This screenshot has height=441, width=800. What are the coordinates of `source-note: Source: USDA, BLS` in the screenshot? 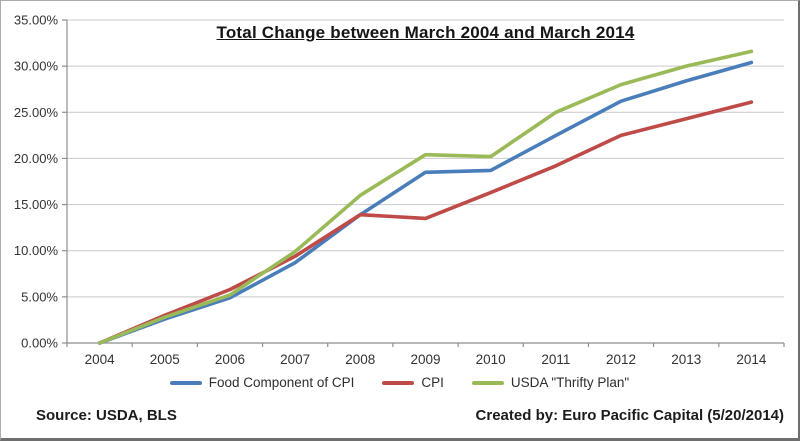 It's located at (106, 415).